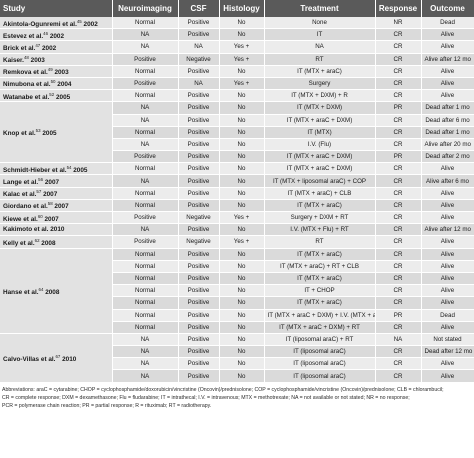 This screenshot has height=458, width=474. Describe the element at coordinates (320, 327) in the screenshot. I see `treatment-cell: IT (MTX + araC + DXM) + RT` at that location.